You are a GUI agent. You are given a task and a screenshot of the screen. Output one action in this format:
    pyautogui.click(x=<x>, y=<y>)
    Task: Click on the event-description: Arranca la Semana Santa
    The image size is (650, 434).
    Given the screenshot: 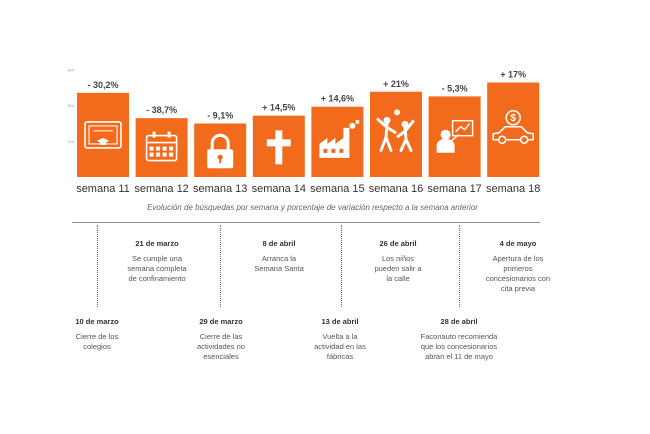 What is the action you would take?
    pyautogui.click(x=279, y=263)
    